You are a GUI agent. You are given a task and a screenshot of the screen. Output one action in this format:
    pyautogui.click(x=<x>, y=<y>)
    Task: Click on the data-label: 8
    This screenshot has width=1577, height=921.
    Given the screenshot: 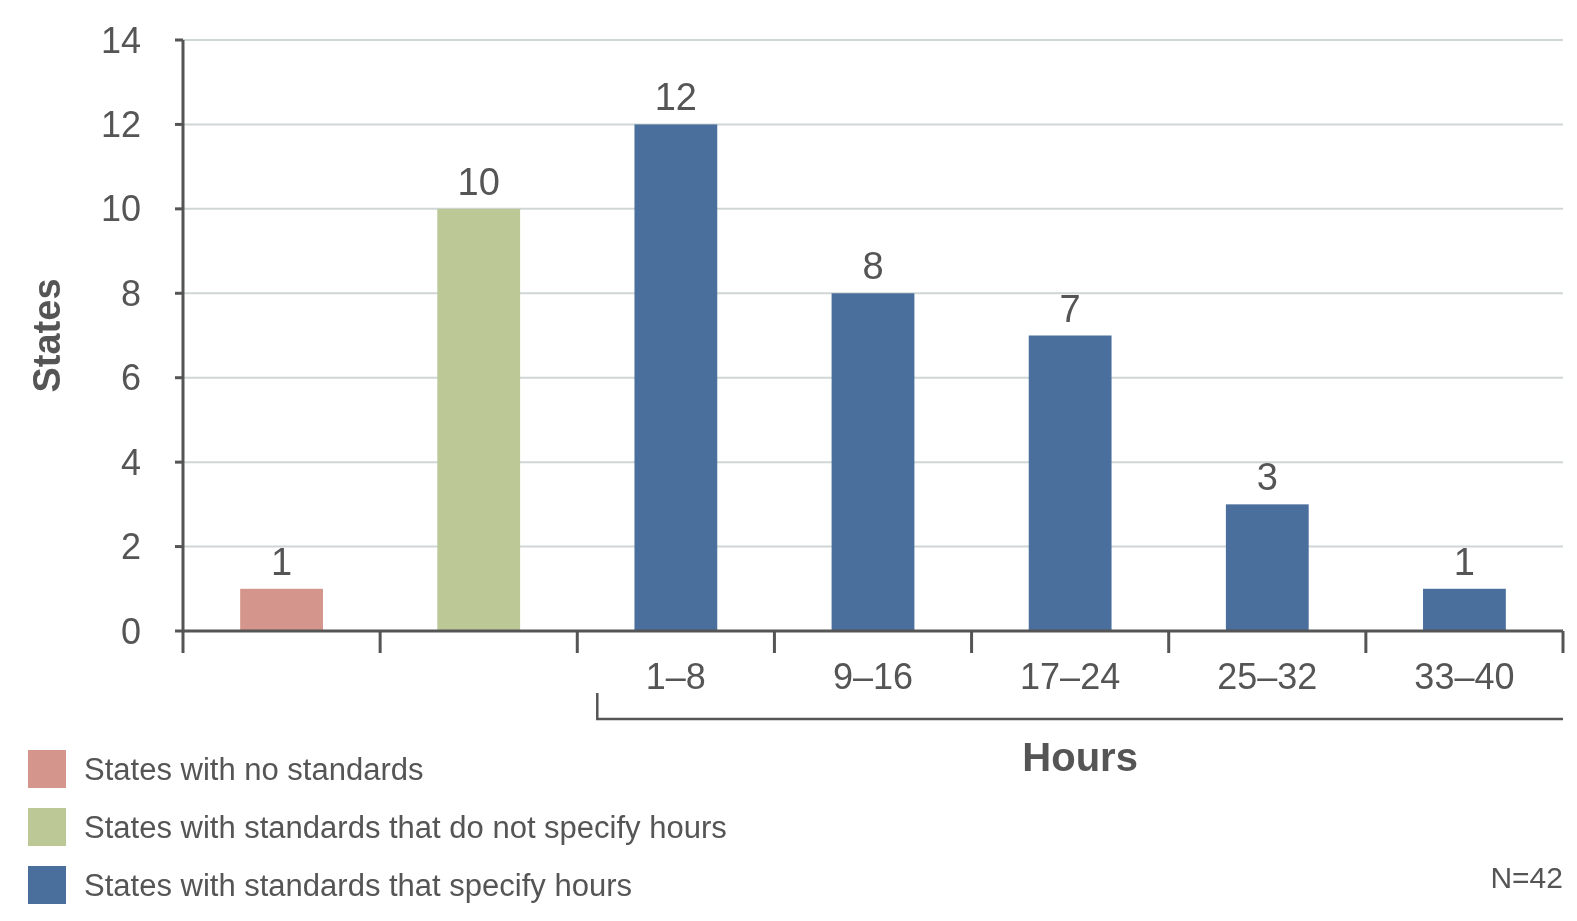 What is the action you would take?
    pyautogui.click(x=873, y=266)
    